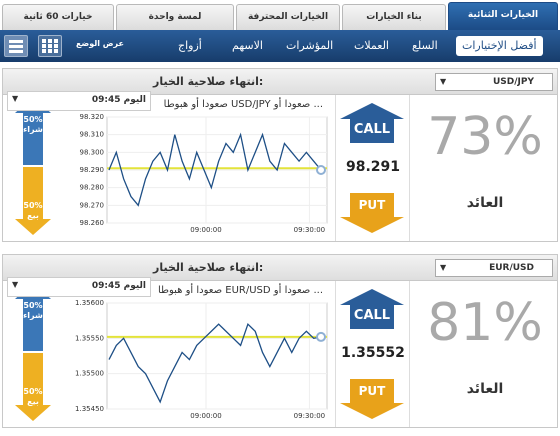  I want to click on current-price: 98.291, so click(373, 167).